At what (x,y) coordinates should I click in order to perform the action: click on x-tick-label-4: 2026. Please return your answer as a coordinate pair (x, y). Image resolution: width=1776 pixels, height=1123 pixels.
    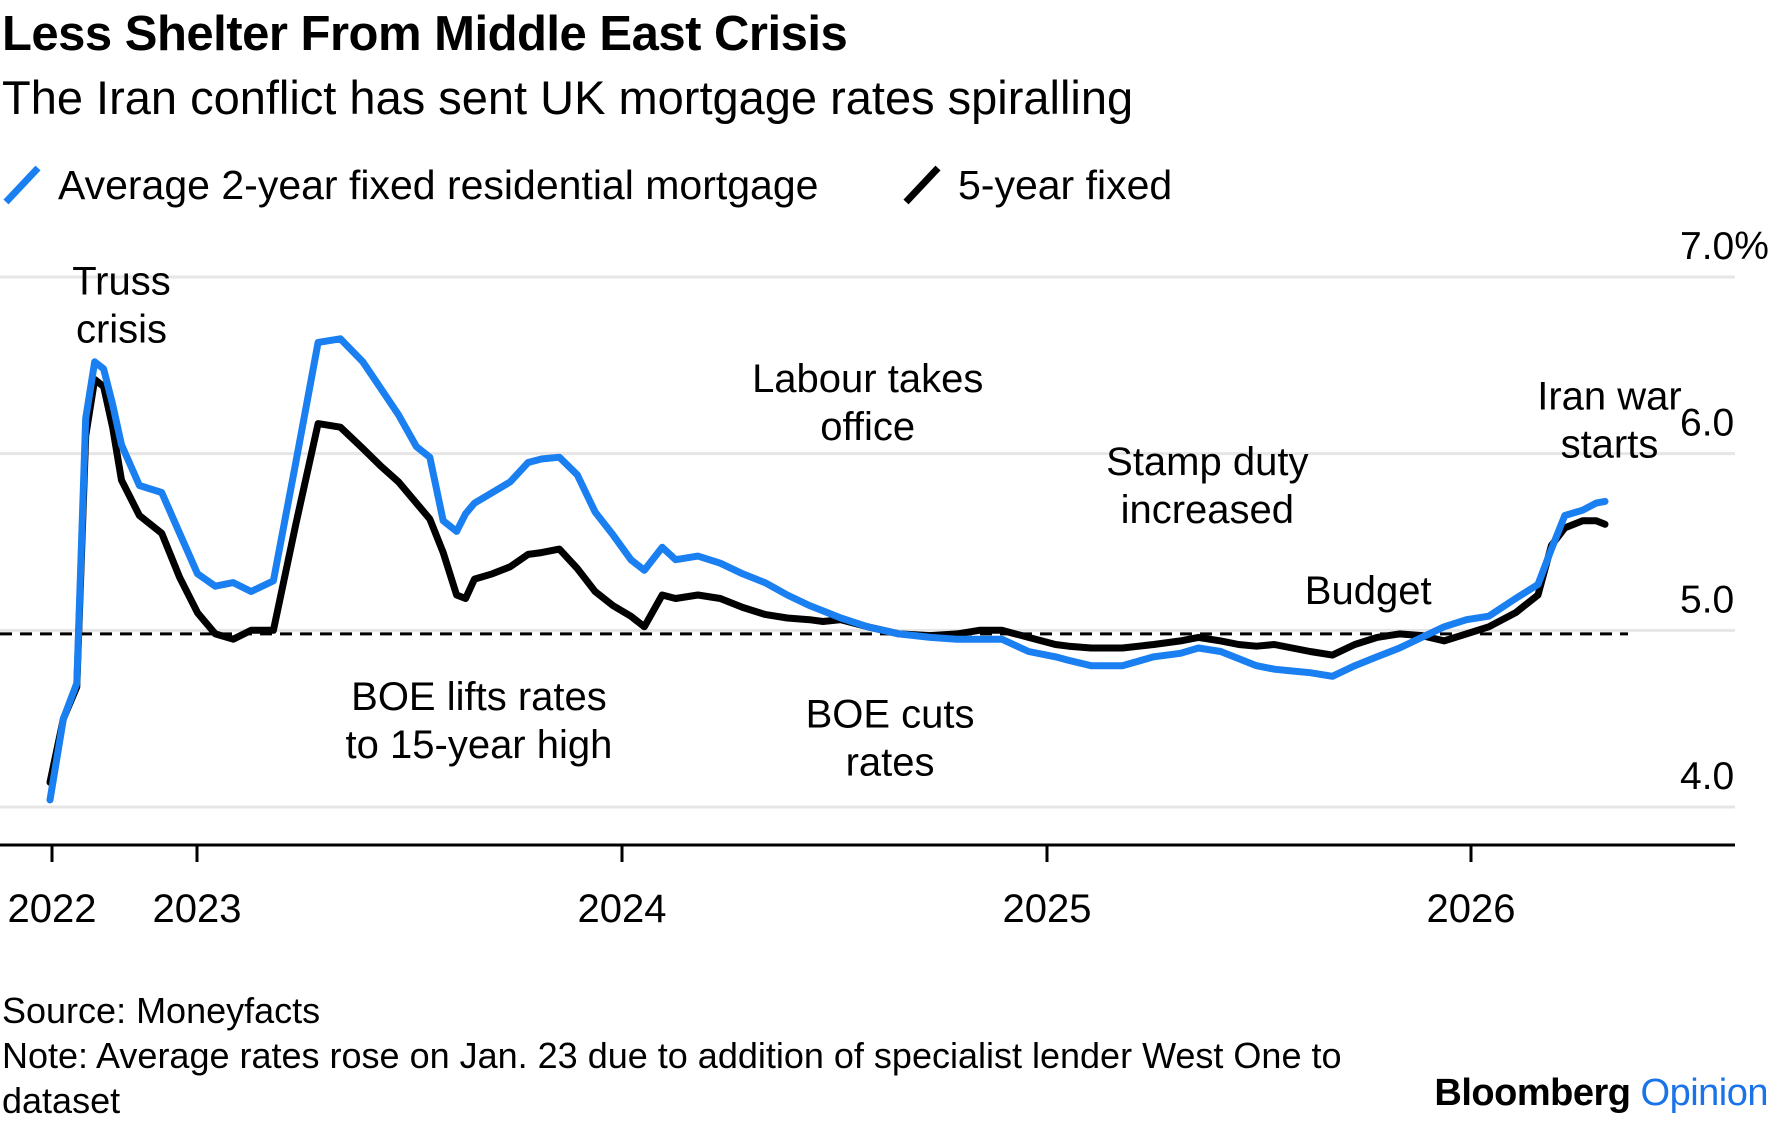
    Looking at the image, I should click on (1471, 909).